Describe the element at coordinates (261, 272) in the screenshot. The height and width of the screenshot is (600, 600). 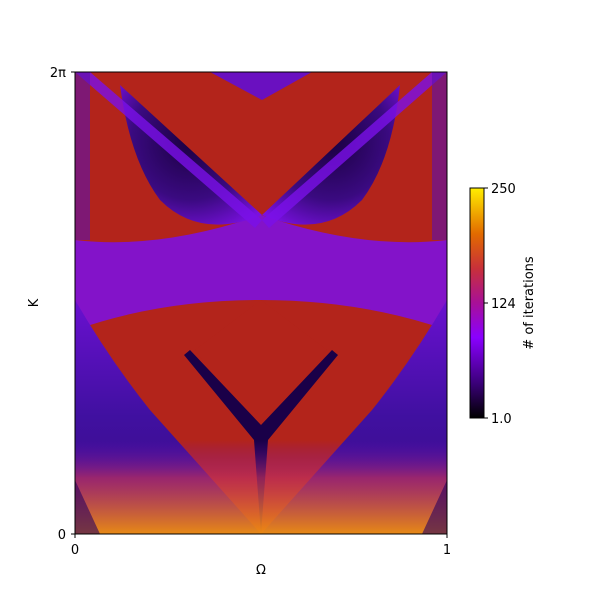
I see `heatmap-mid-band` at that location.